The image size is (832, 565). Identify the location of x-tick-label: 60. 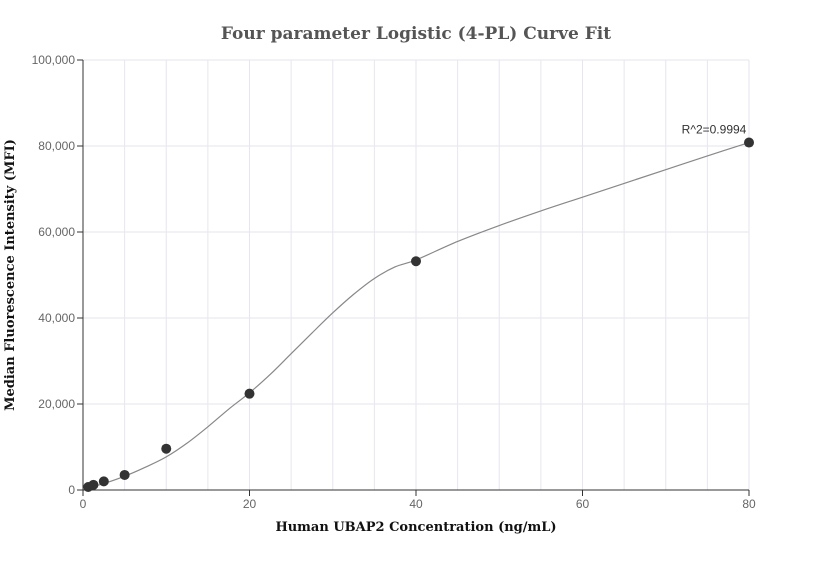
(583, 504).